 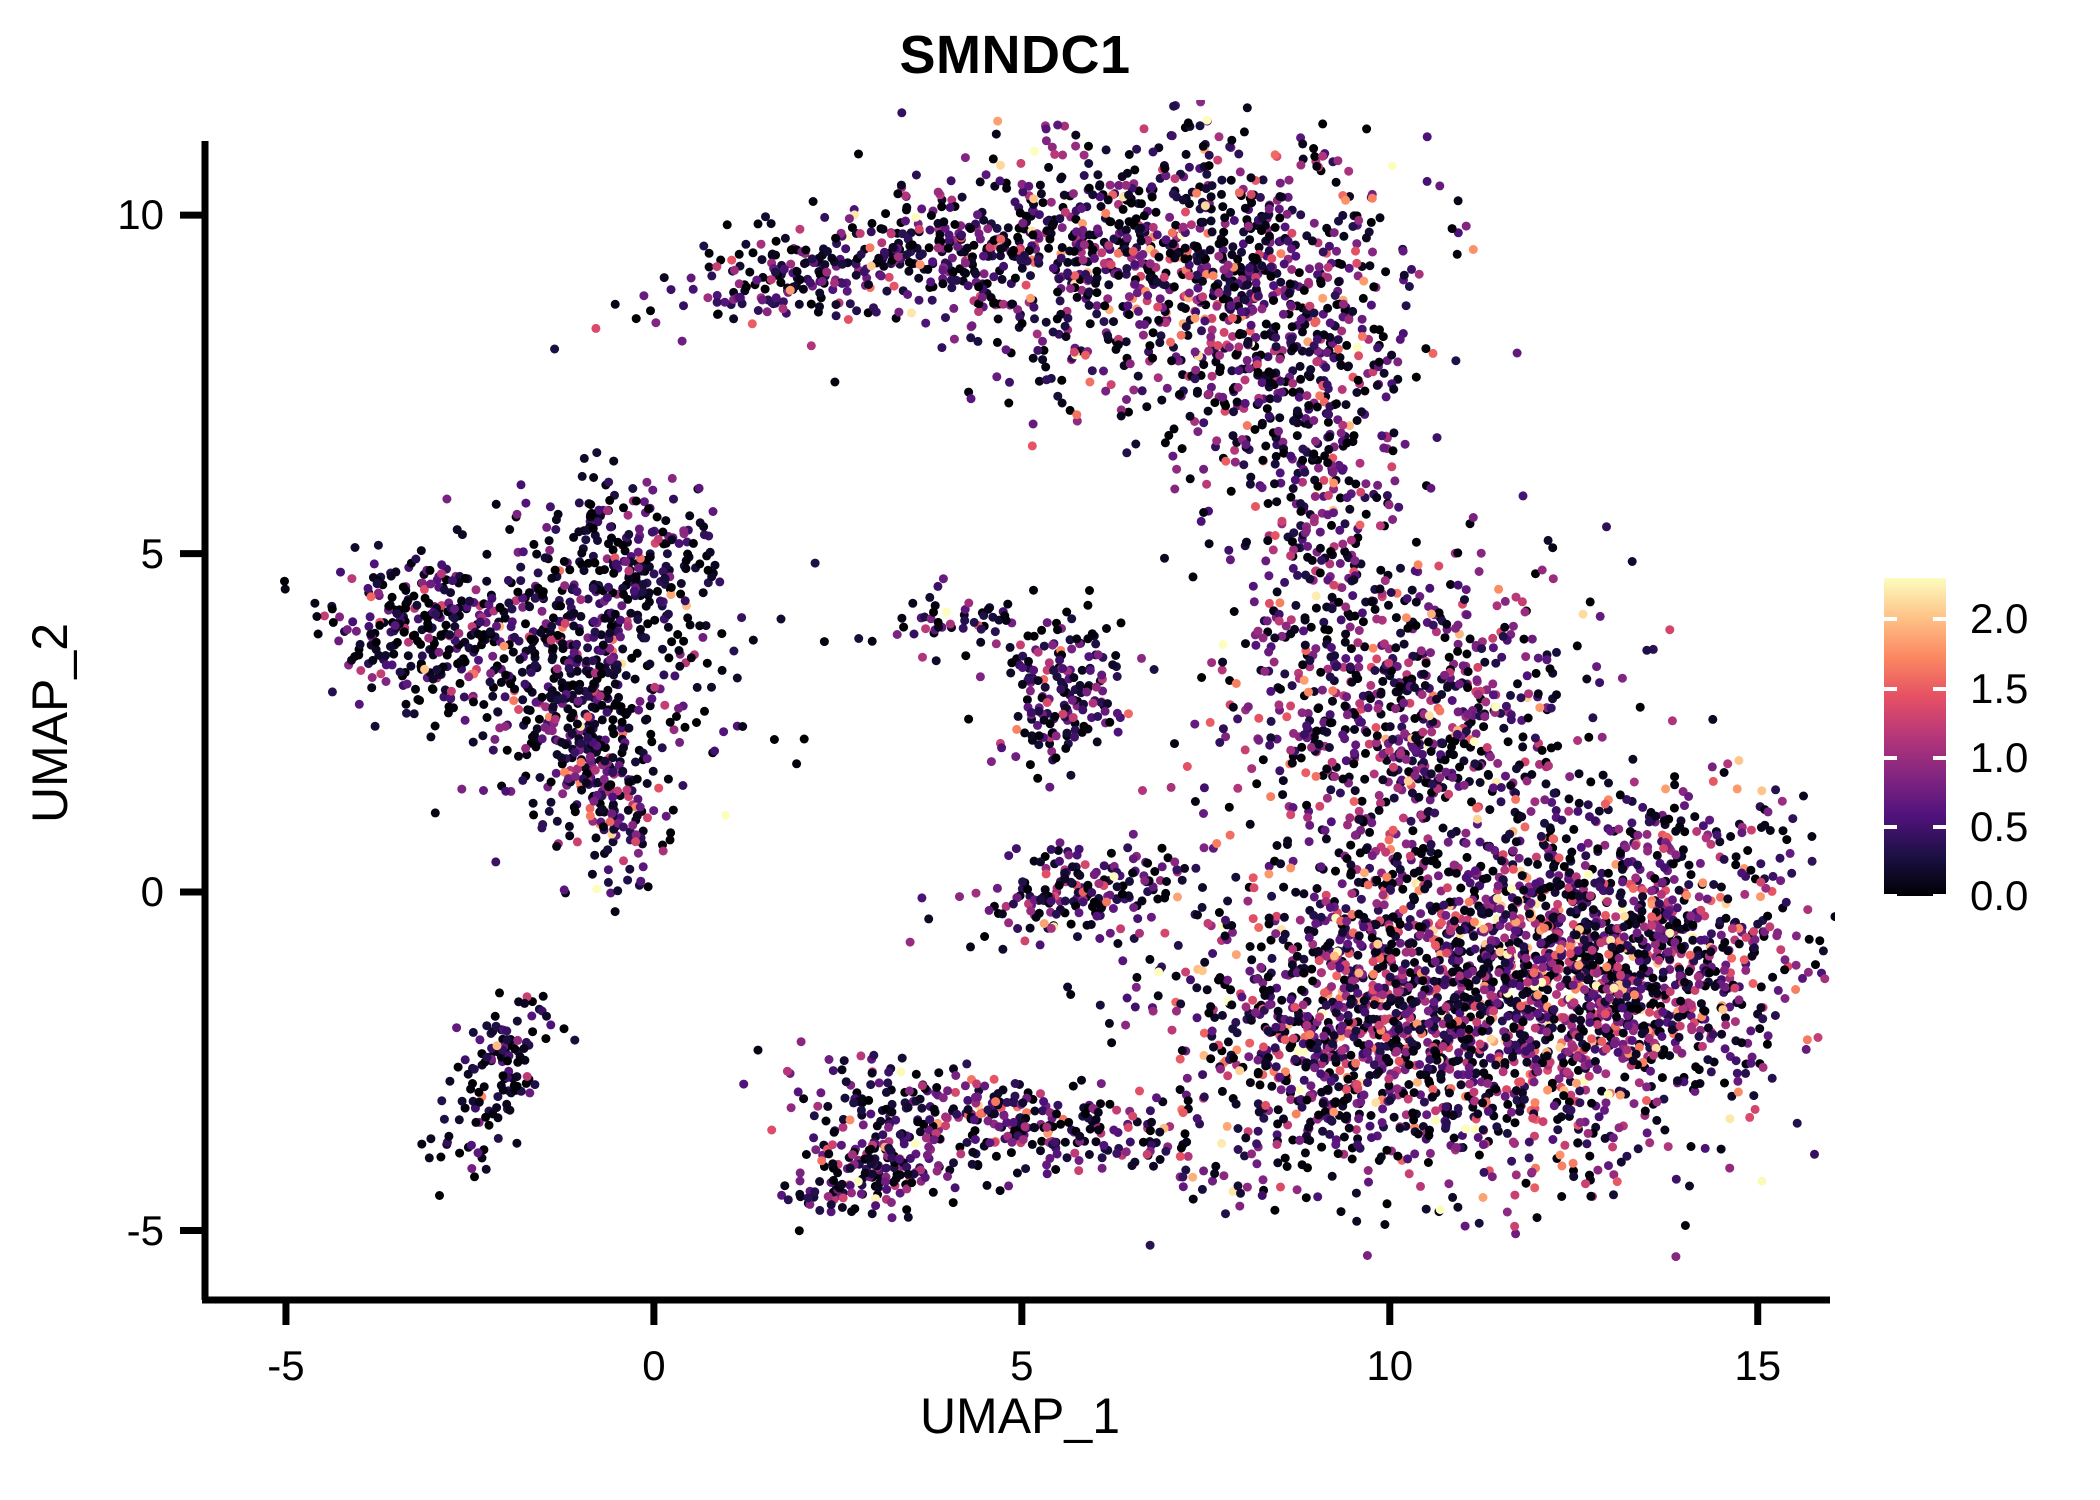 I want to click on colorbar-tick-label: 1.0, so click(x=1999, y=757).